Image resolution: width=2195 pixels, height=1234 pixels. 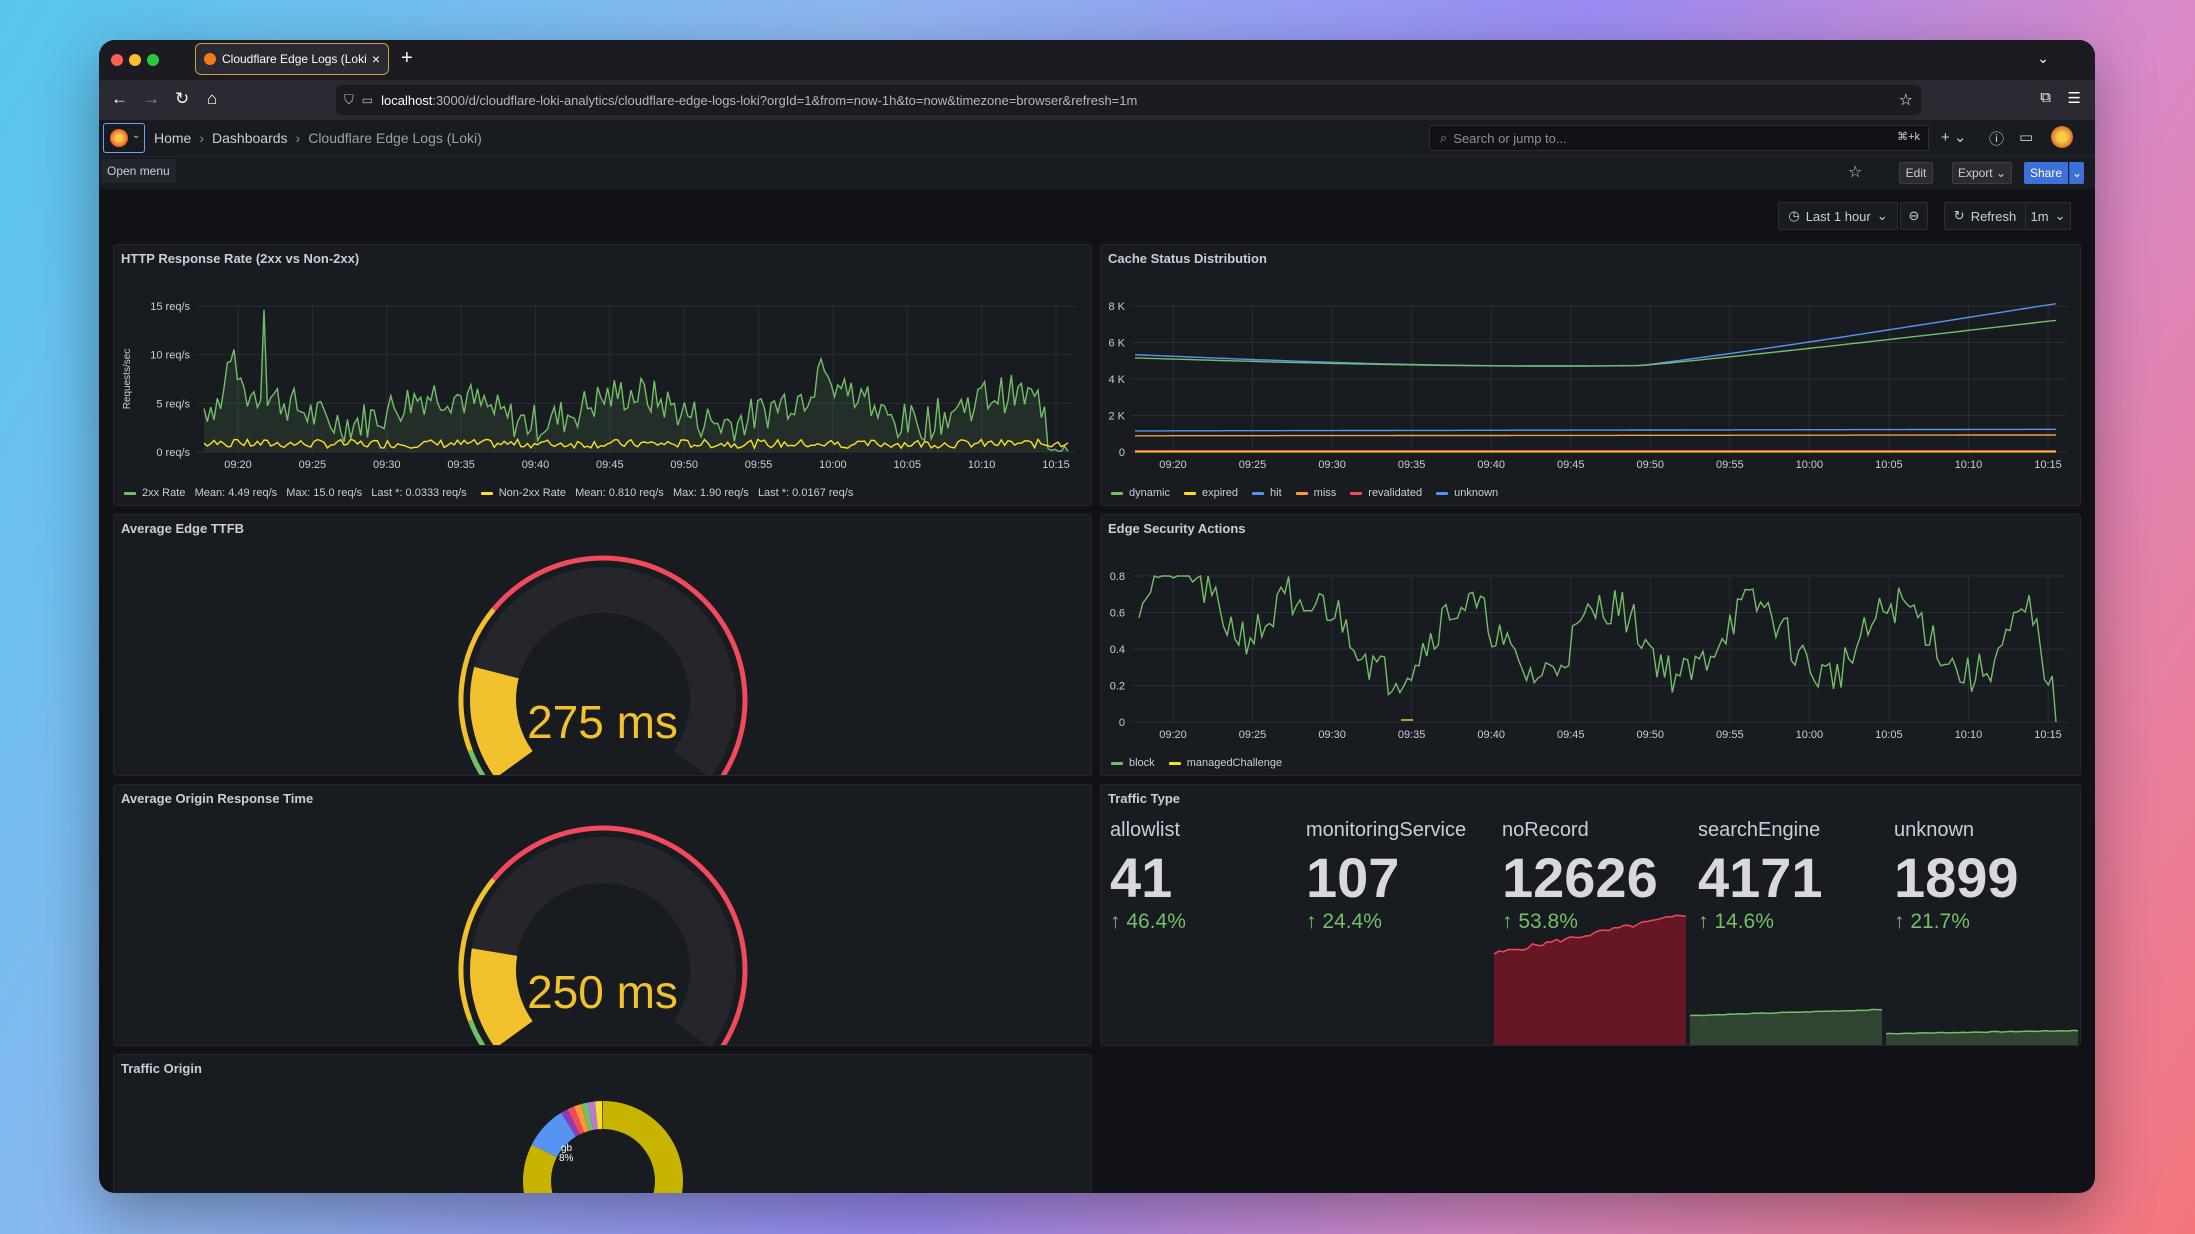 I want to click on menu-icon: ☰, so click(x=2074, y=98).